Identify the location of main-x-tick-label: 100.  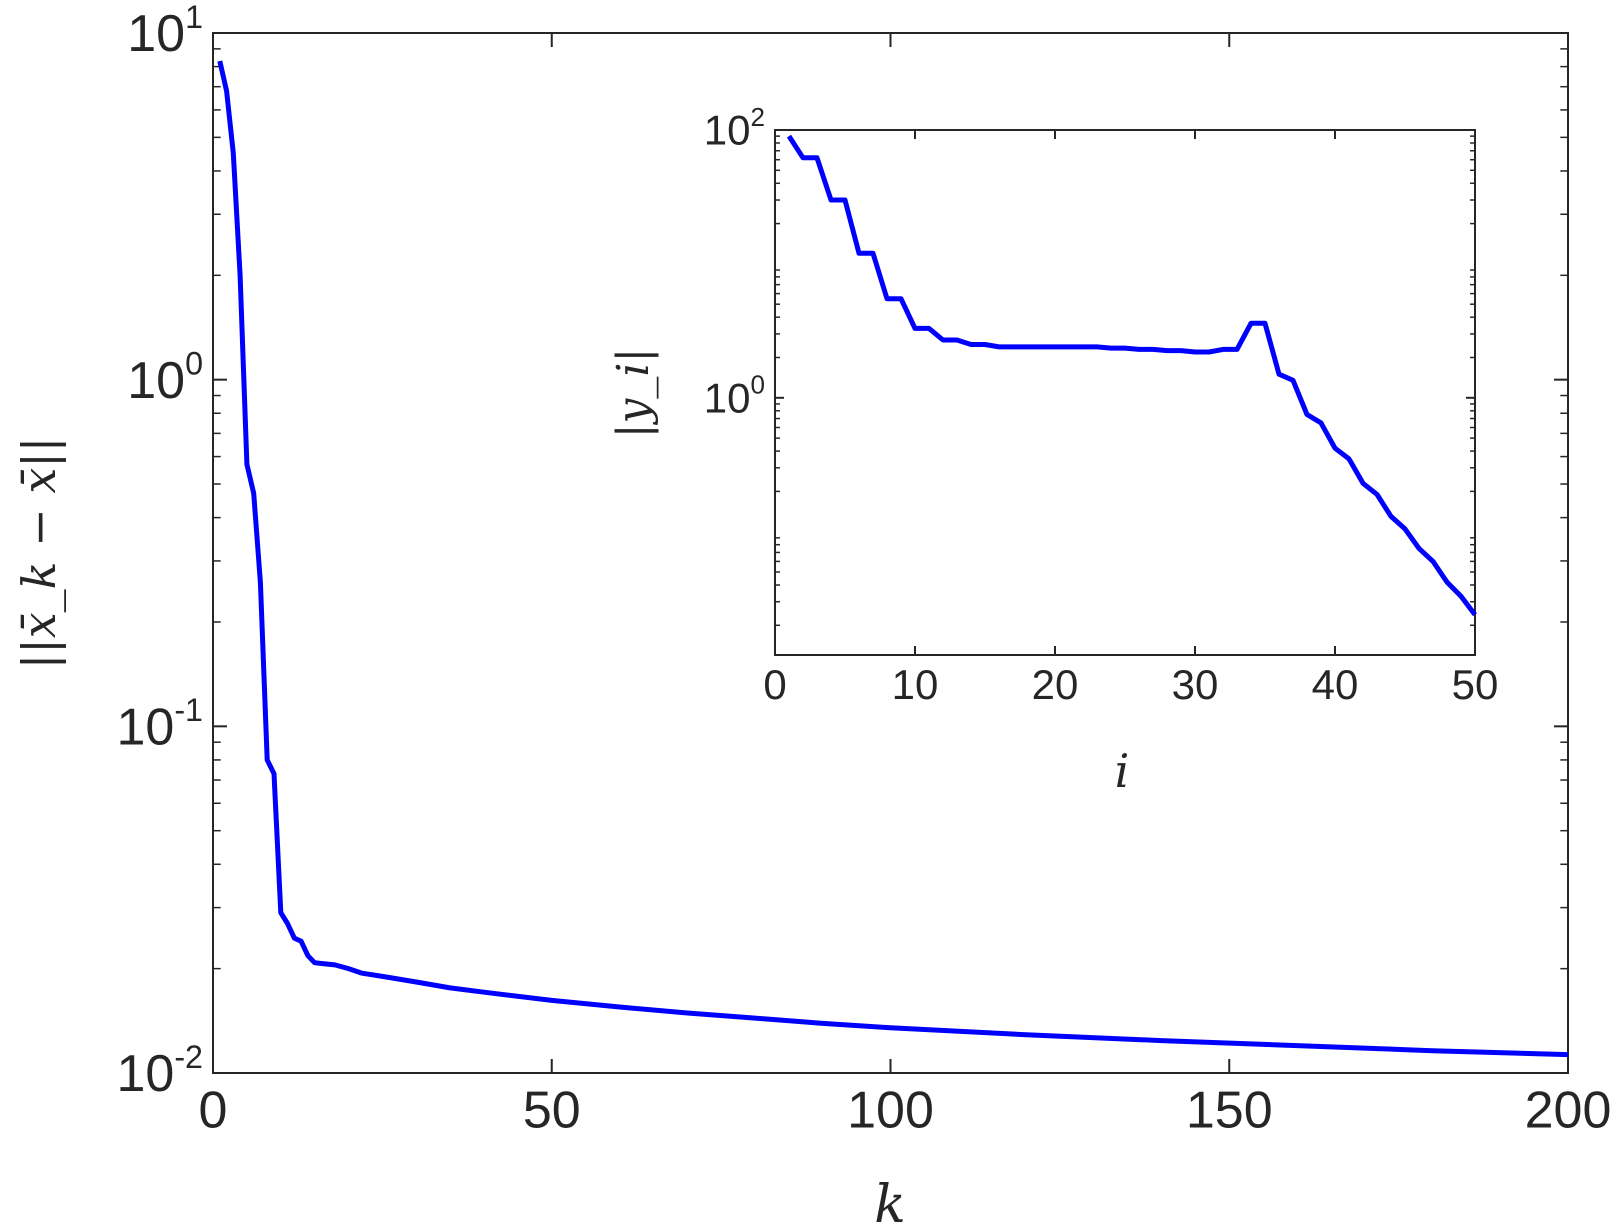
(890, 1111).